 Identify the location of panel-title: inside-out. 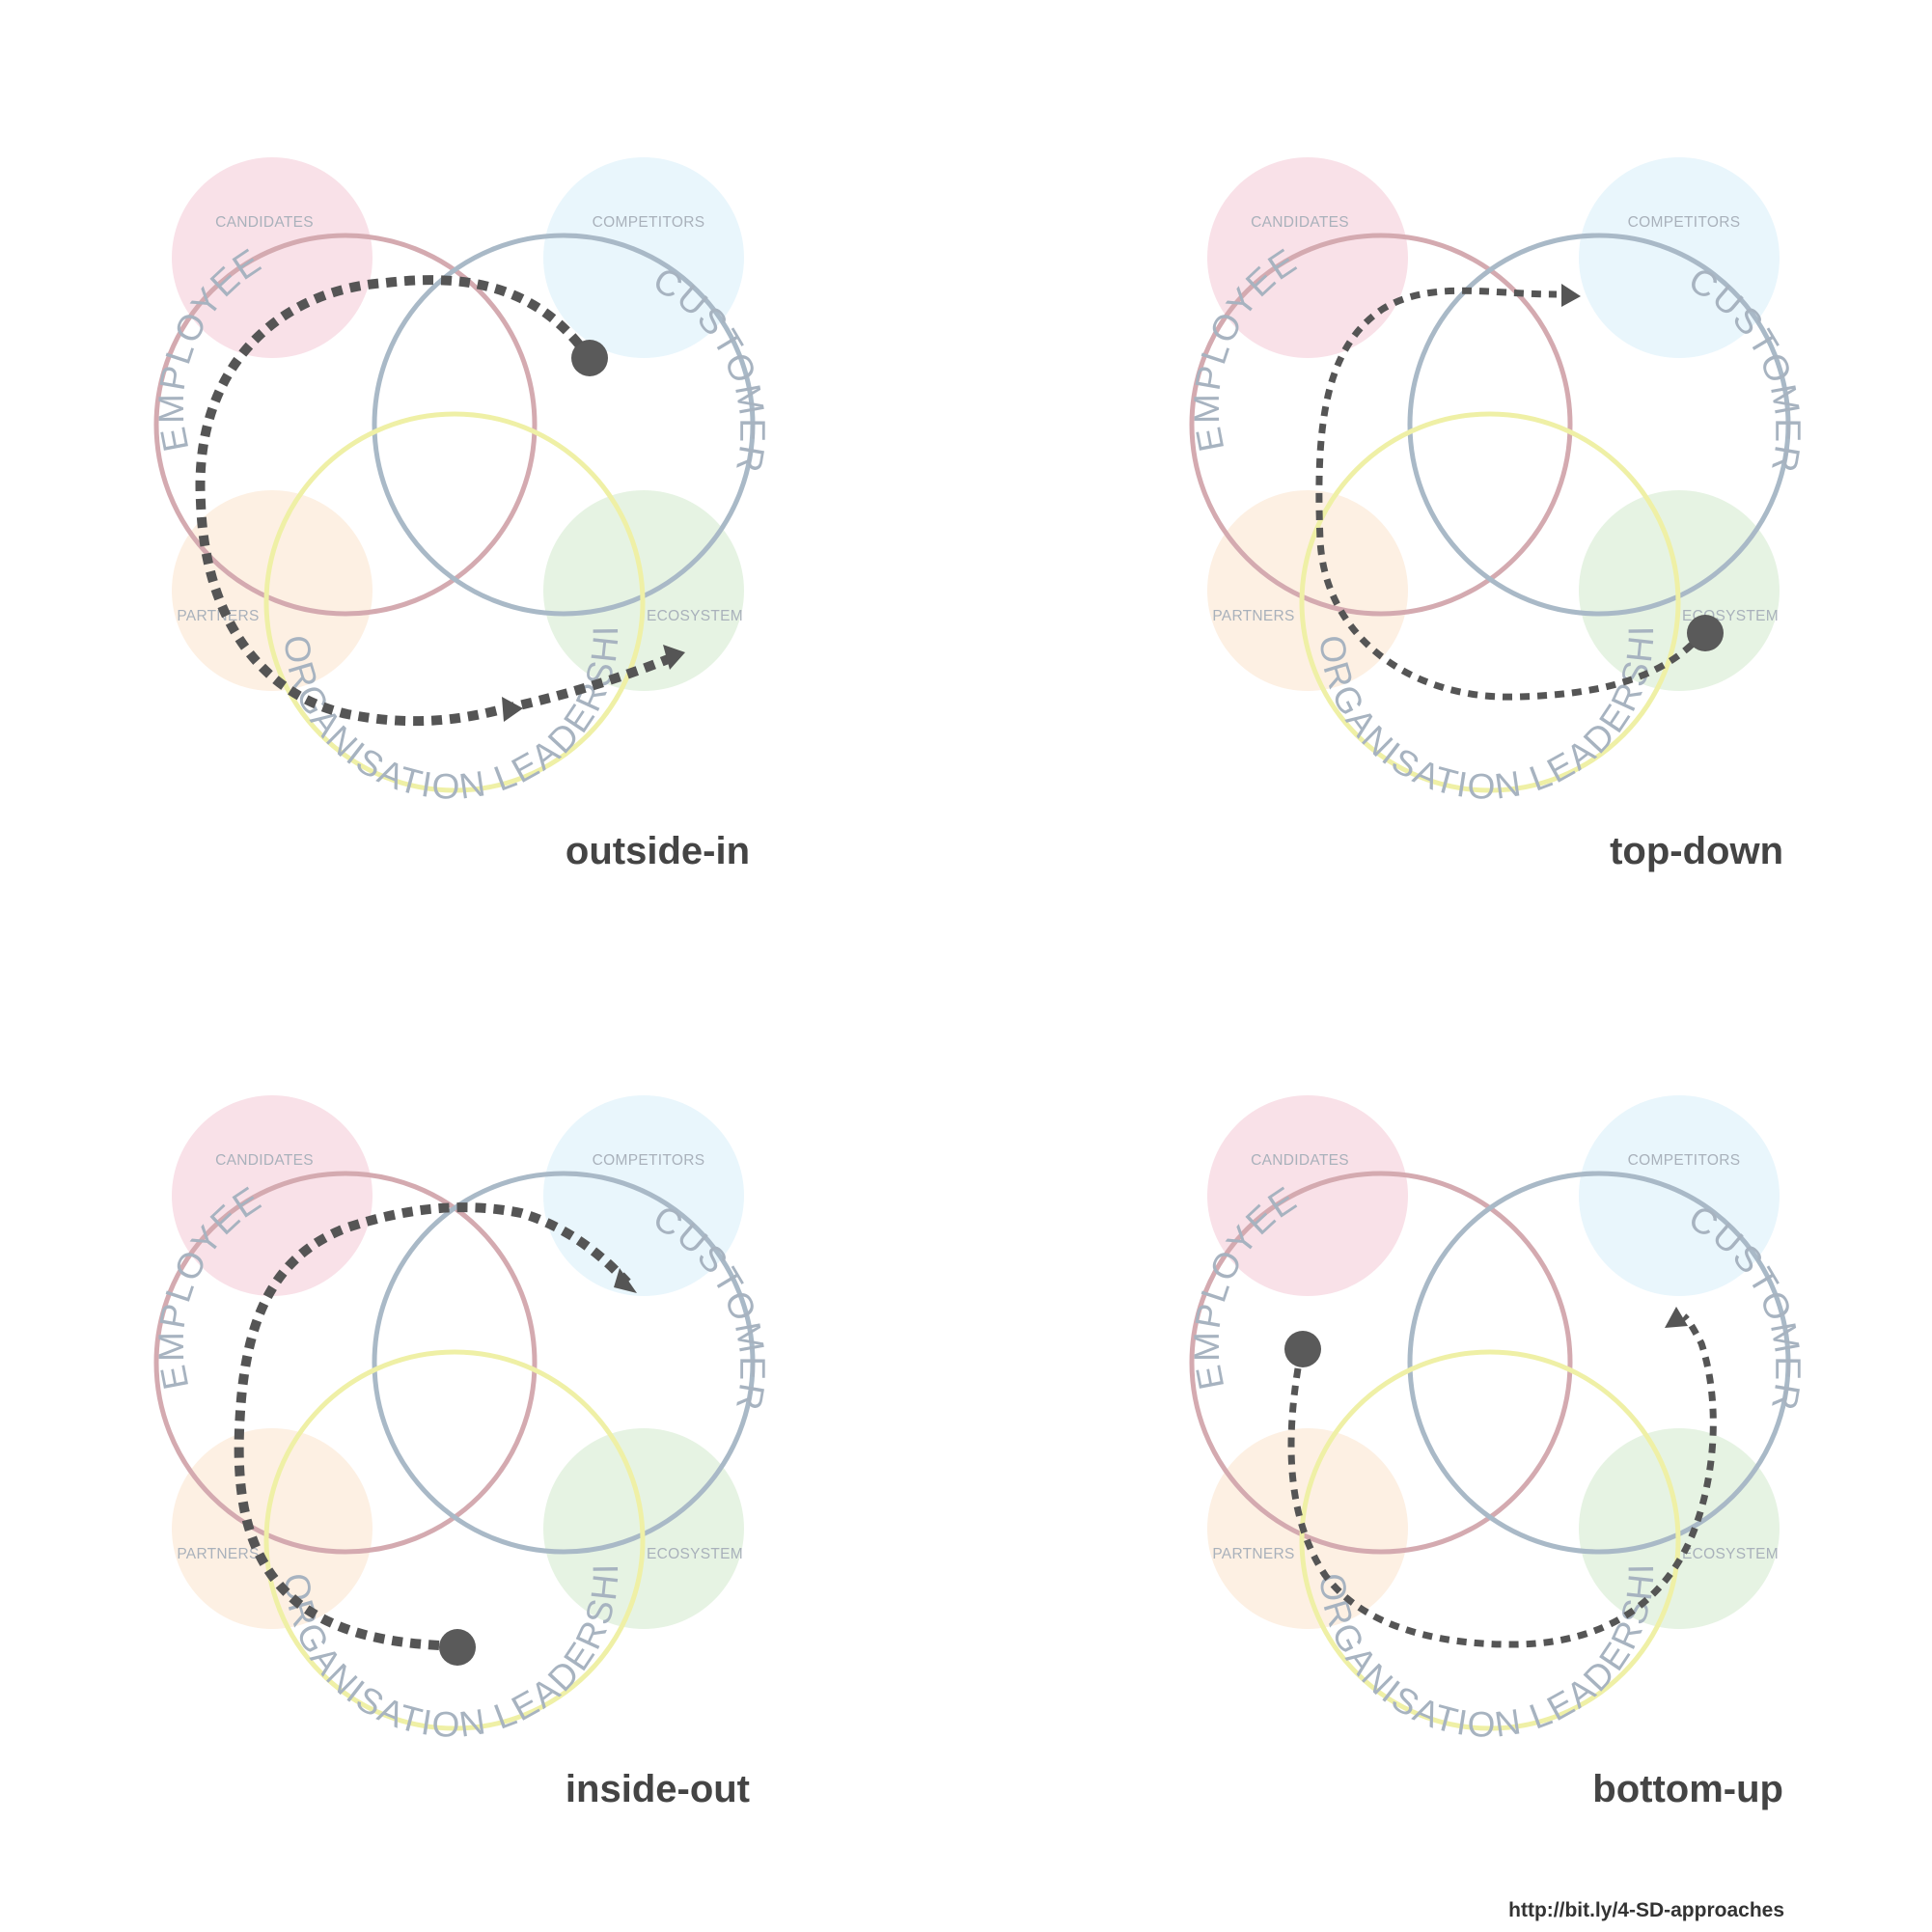
(658, 1789).